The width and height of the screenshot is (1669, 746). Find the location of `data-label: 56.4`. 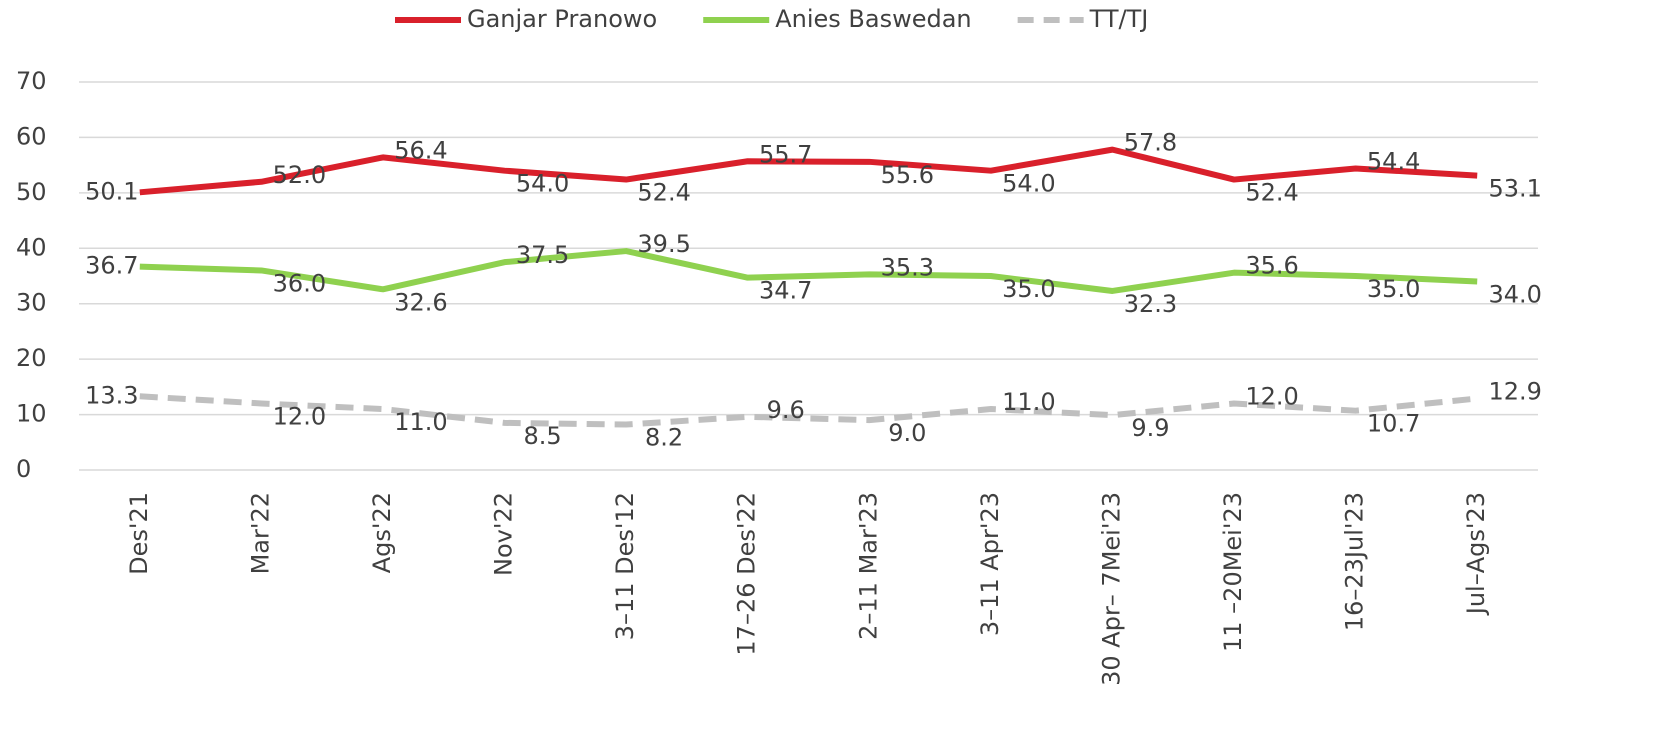

data-label: 56.4 is located at coordinates (420, 150).